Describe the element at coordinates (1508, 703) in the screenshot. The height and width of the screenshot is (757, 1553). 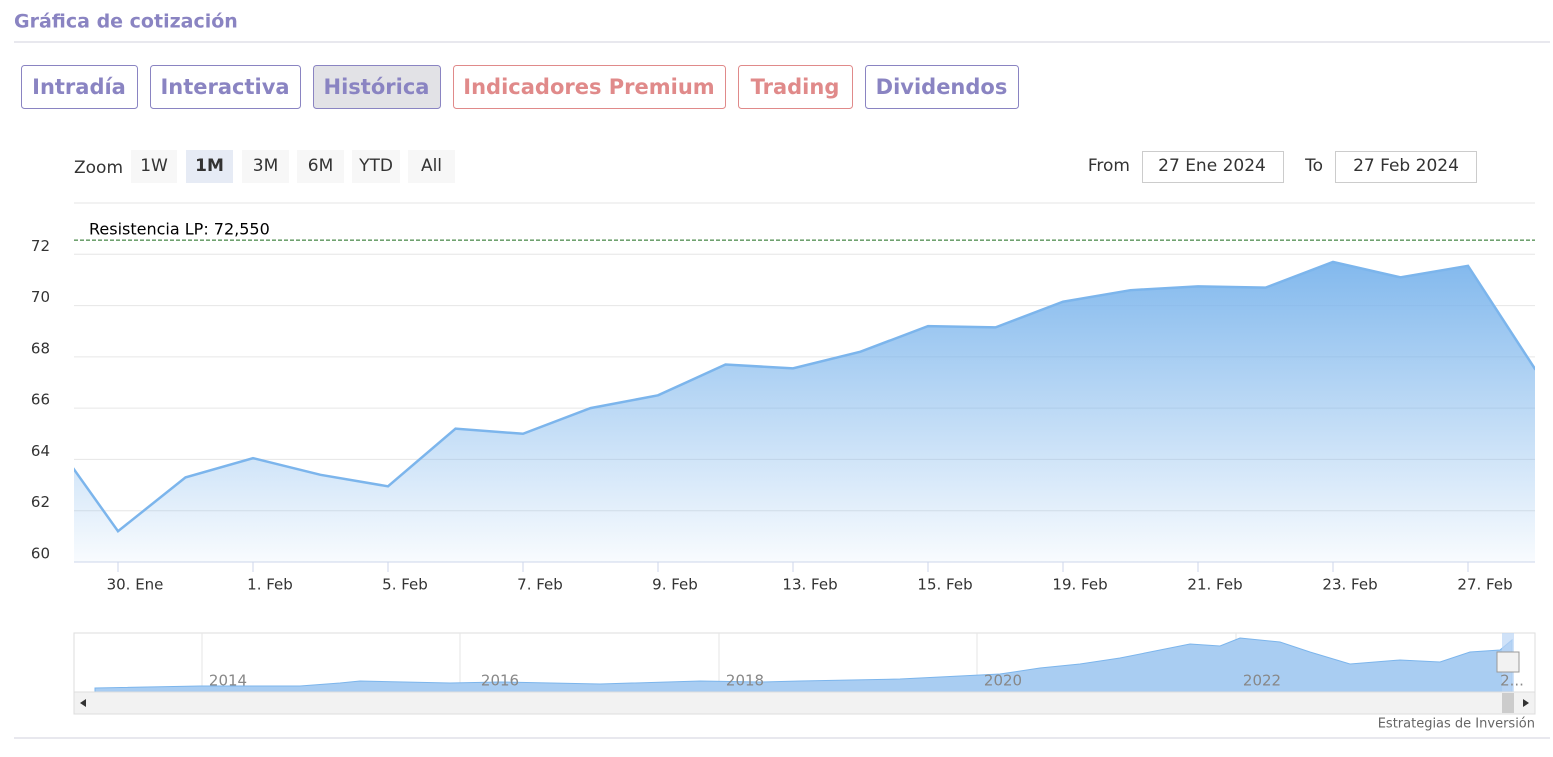
I see `scroll-thumb` at that location.